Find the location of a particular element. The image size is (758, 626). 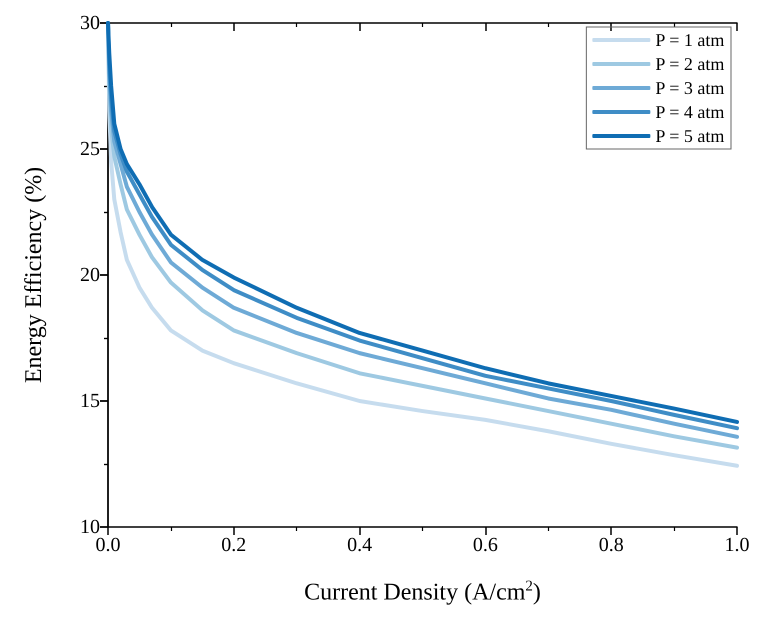

x-tick-label: 0.8 is located at coordinates (611, 545).